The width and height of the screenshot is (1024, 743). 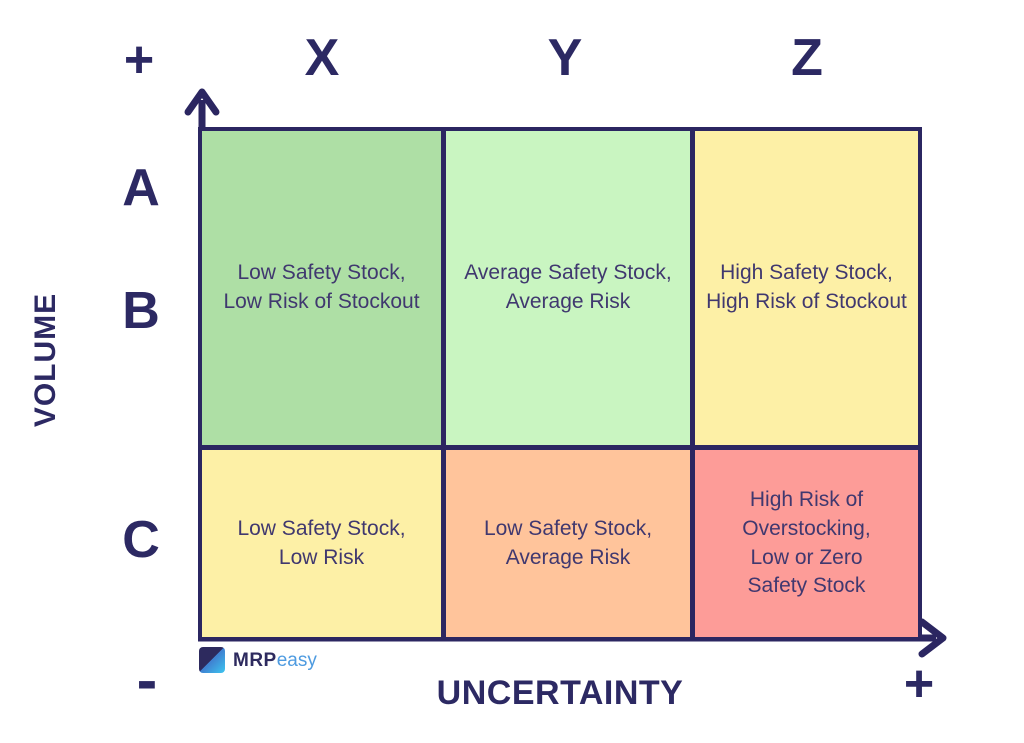 I want to click on matrix-cell-ab-z: High Safety Stock, High Risk of Stockout, so click(x=806, y=288).